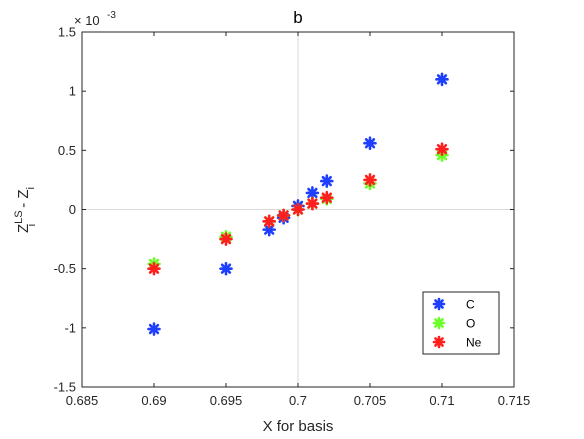 The image size is (584, 439). What do you see at coordinates (67, 150) in the screenshot?
I see `y-tick-label: 0.5` at bounding box center [67, 150].